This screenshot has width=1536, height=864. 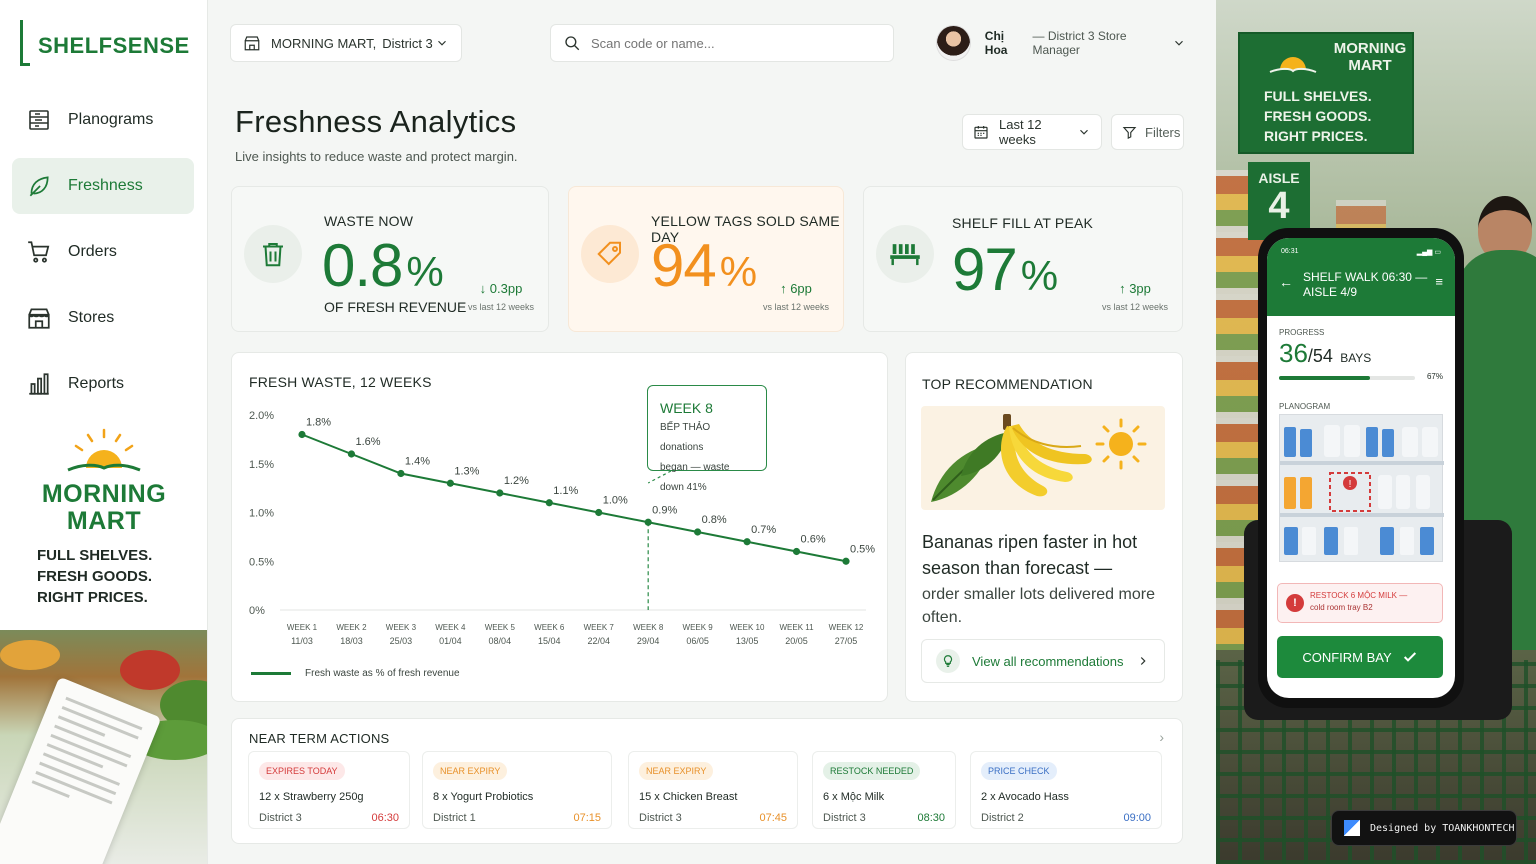 I want to click on sunrise-icon, so click(x=104, y=450).